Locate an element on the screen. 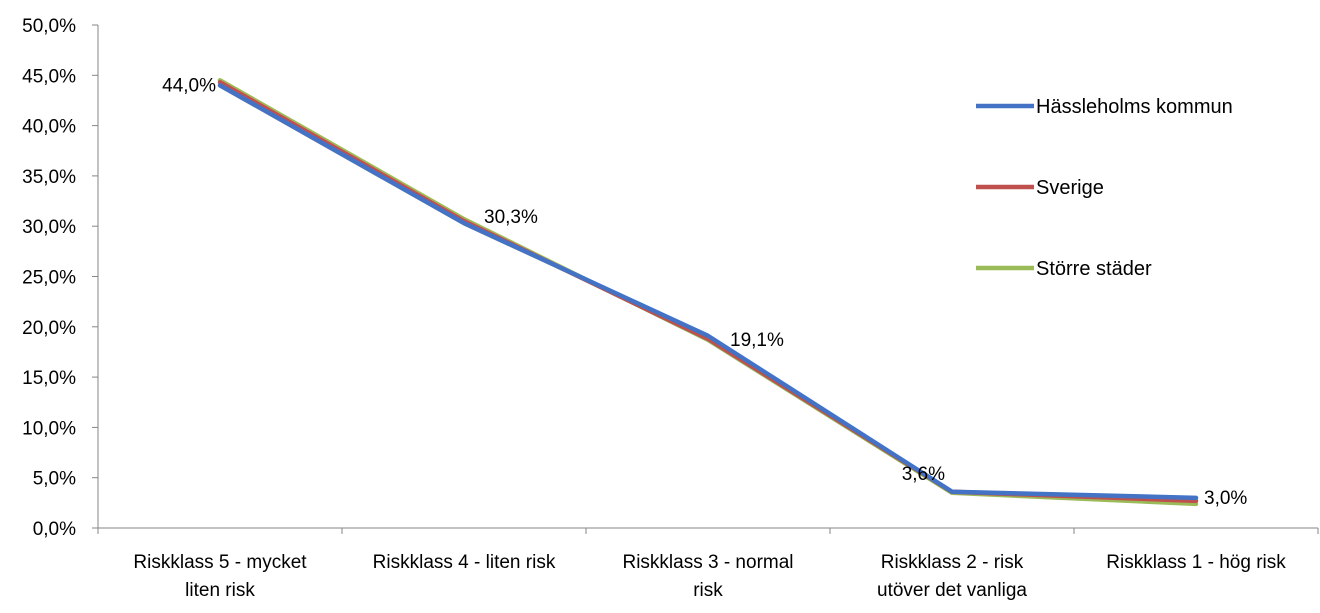 The height and width of the screenshot is (613, 1320). data-label: 3,6% is located at coordinates (923, 474).